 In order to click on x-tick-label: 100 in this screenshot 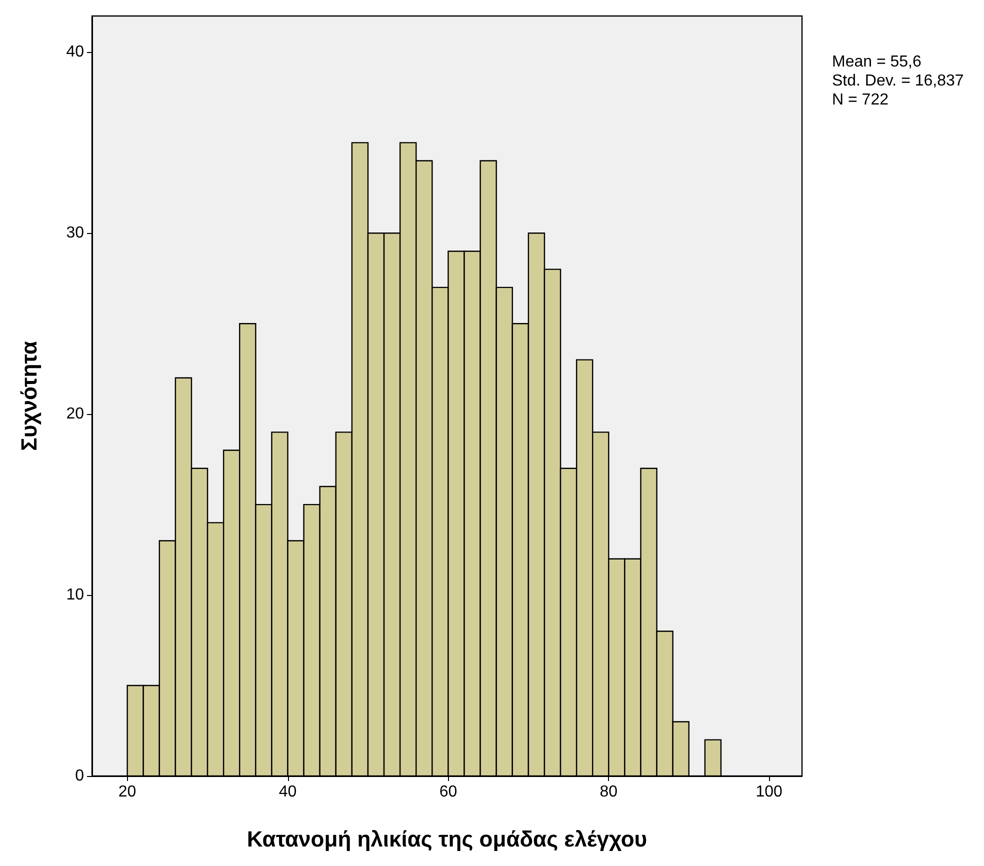, I will do `click(769, 792)`.